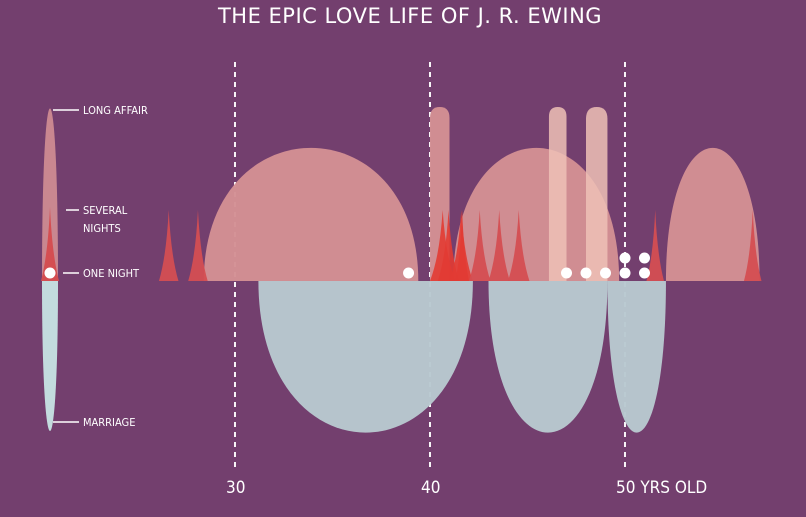 The height and width of the screenshot is (517, 806). I want to click on legend-label-line: ONE NIGHT, so click(111, 273).